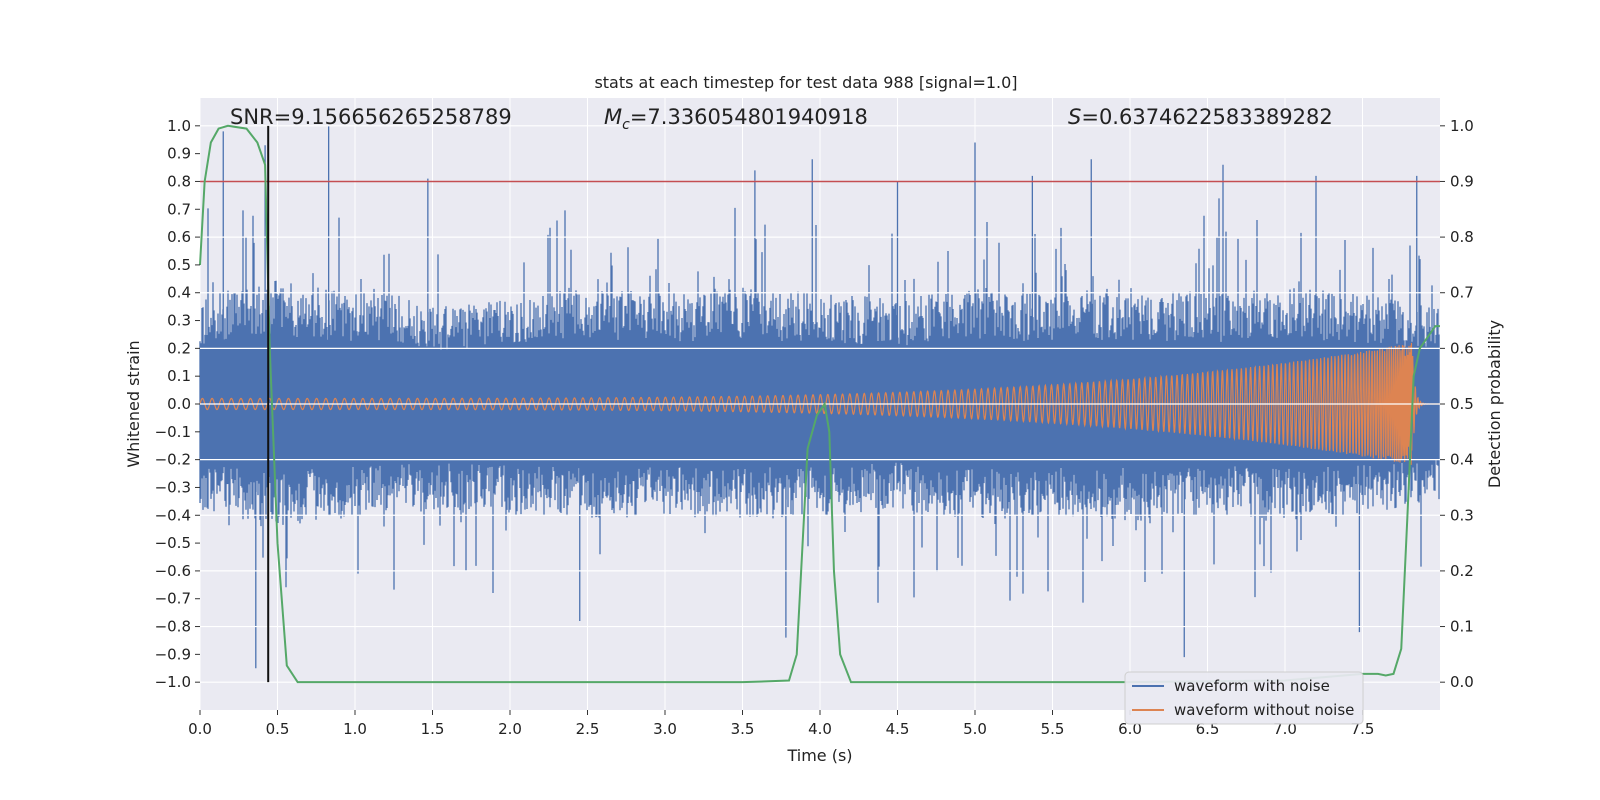  What do you see at coordinates (1074, 117) in the screenshot?
I see `s-symbol: S` at bounding box center [1074, 117].